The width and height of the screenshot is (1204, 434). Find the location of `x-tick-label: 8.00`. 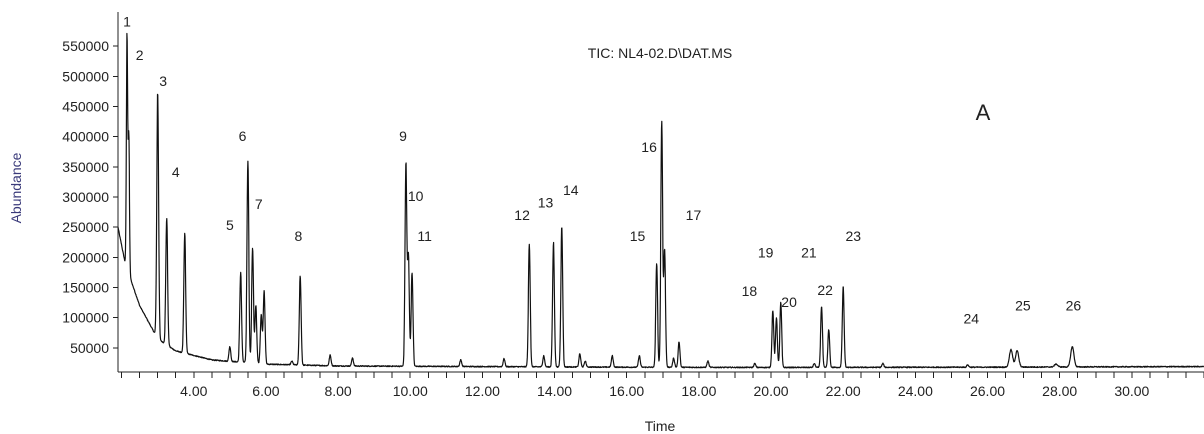

x-tick-label: 8.00 is located at coordinates (337, 391).